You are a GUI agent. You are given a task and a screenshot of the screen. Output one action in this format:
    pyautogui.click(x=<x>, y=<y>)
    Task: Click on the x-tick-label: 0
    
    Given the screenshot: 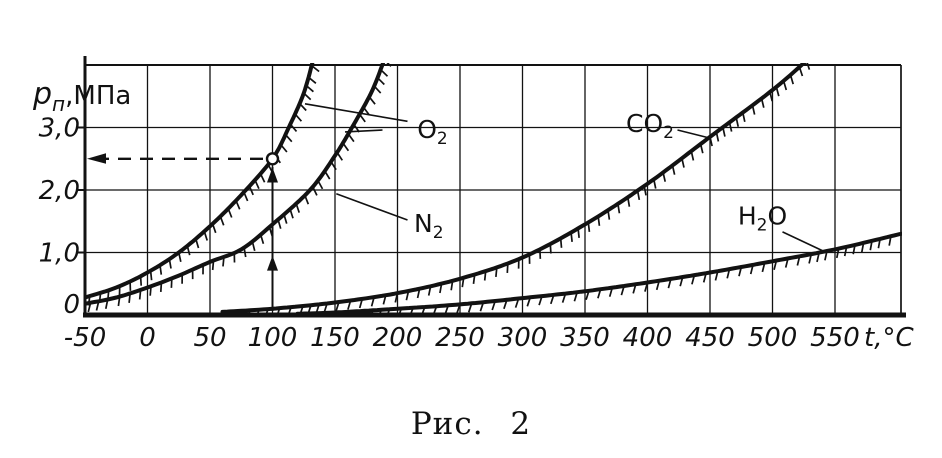 What is the action you would take?
    pyautogui.click(x=147, y=338)
    